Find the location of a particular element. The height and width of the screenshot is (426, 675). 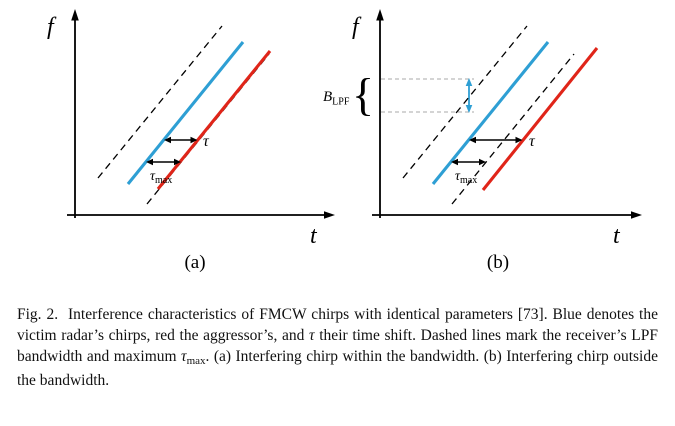

panel-a-label: (a) is located at coordinates (194, 262).